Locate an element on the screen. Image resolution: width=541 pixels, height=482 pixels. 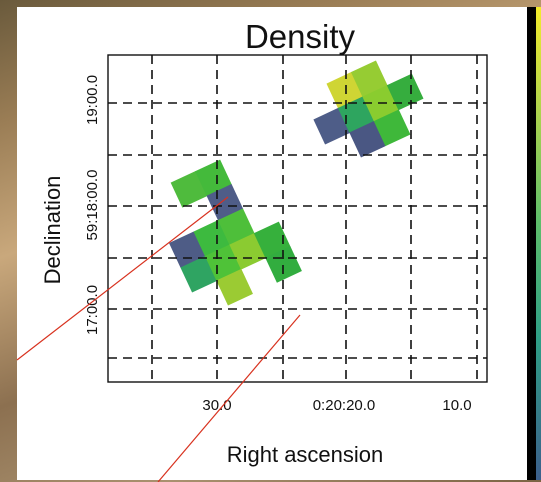
colorbar is located at coordinates (534, 243).